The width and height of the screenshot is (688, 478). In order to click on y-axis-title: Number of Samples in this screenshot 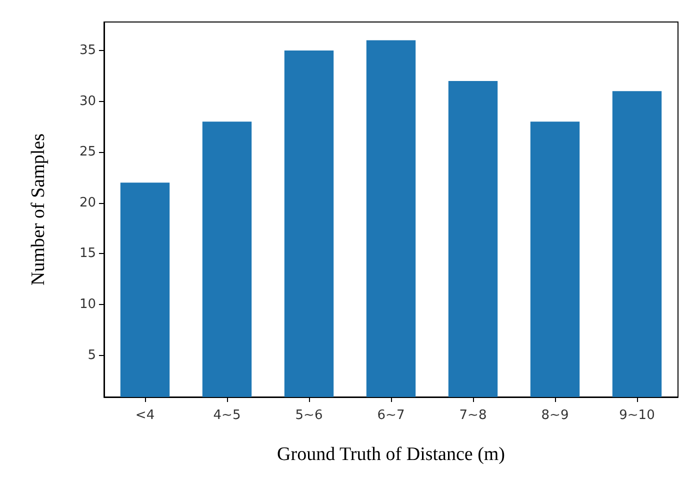, I will do `click(38, 210)`.